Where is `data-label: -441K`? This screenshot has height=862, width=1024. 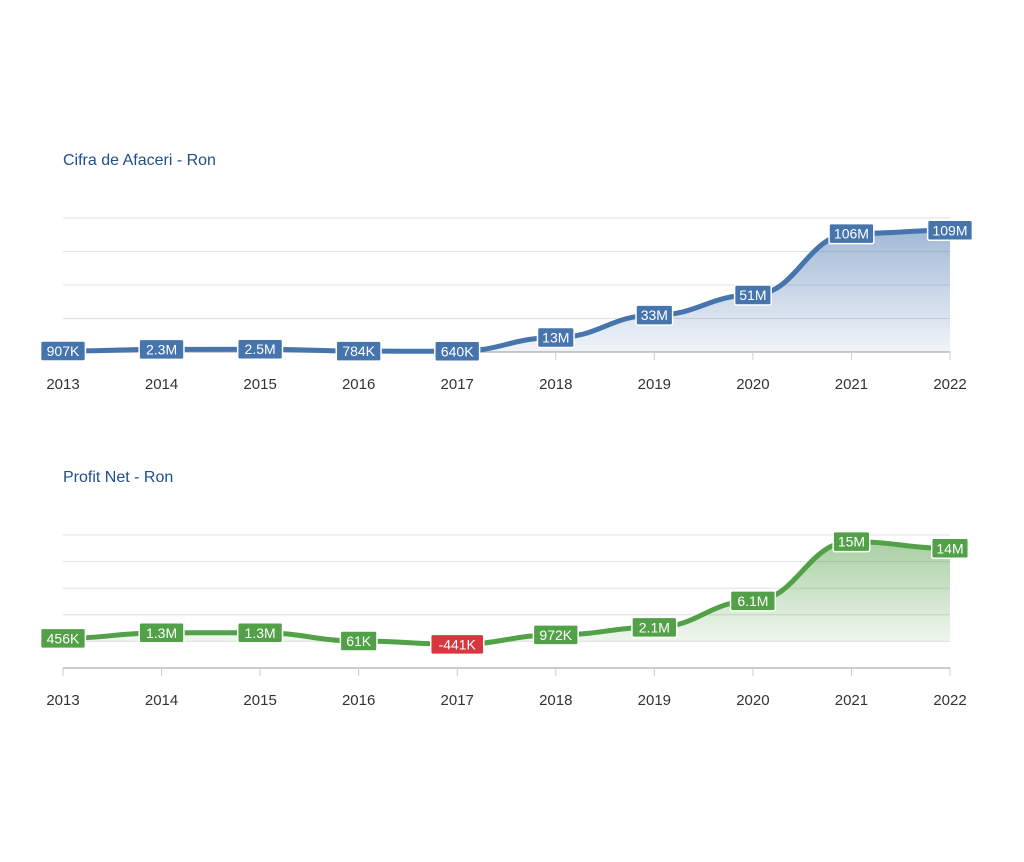
data-label: -441K is located at coordinates (457, 644).